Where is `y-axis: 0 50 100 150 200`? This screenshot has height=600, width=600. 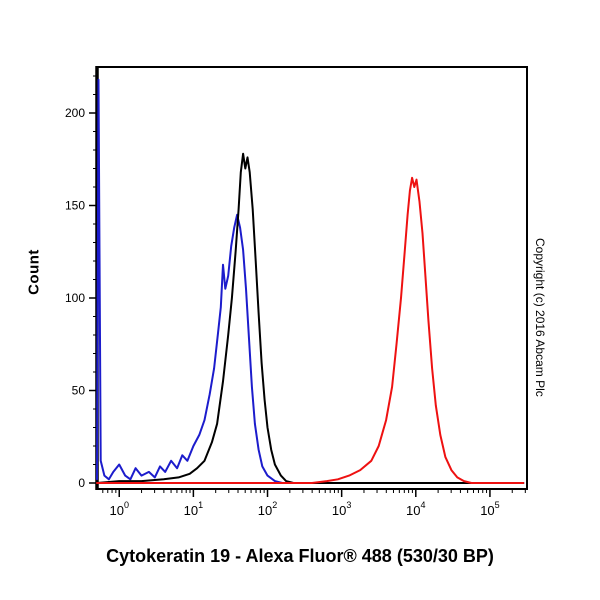 y-axis: 0 50 100 150 200 is located at coordinates (81, 282).